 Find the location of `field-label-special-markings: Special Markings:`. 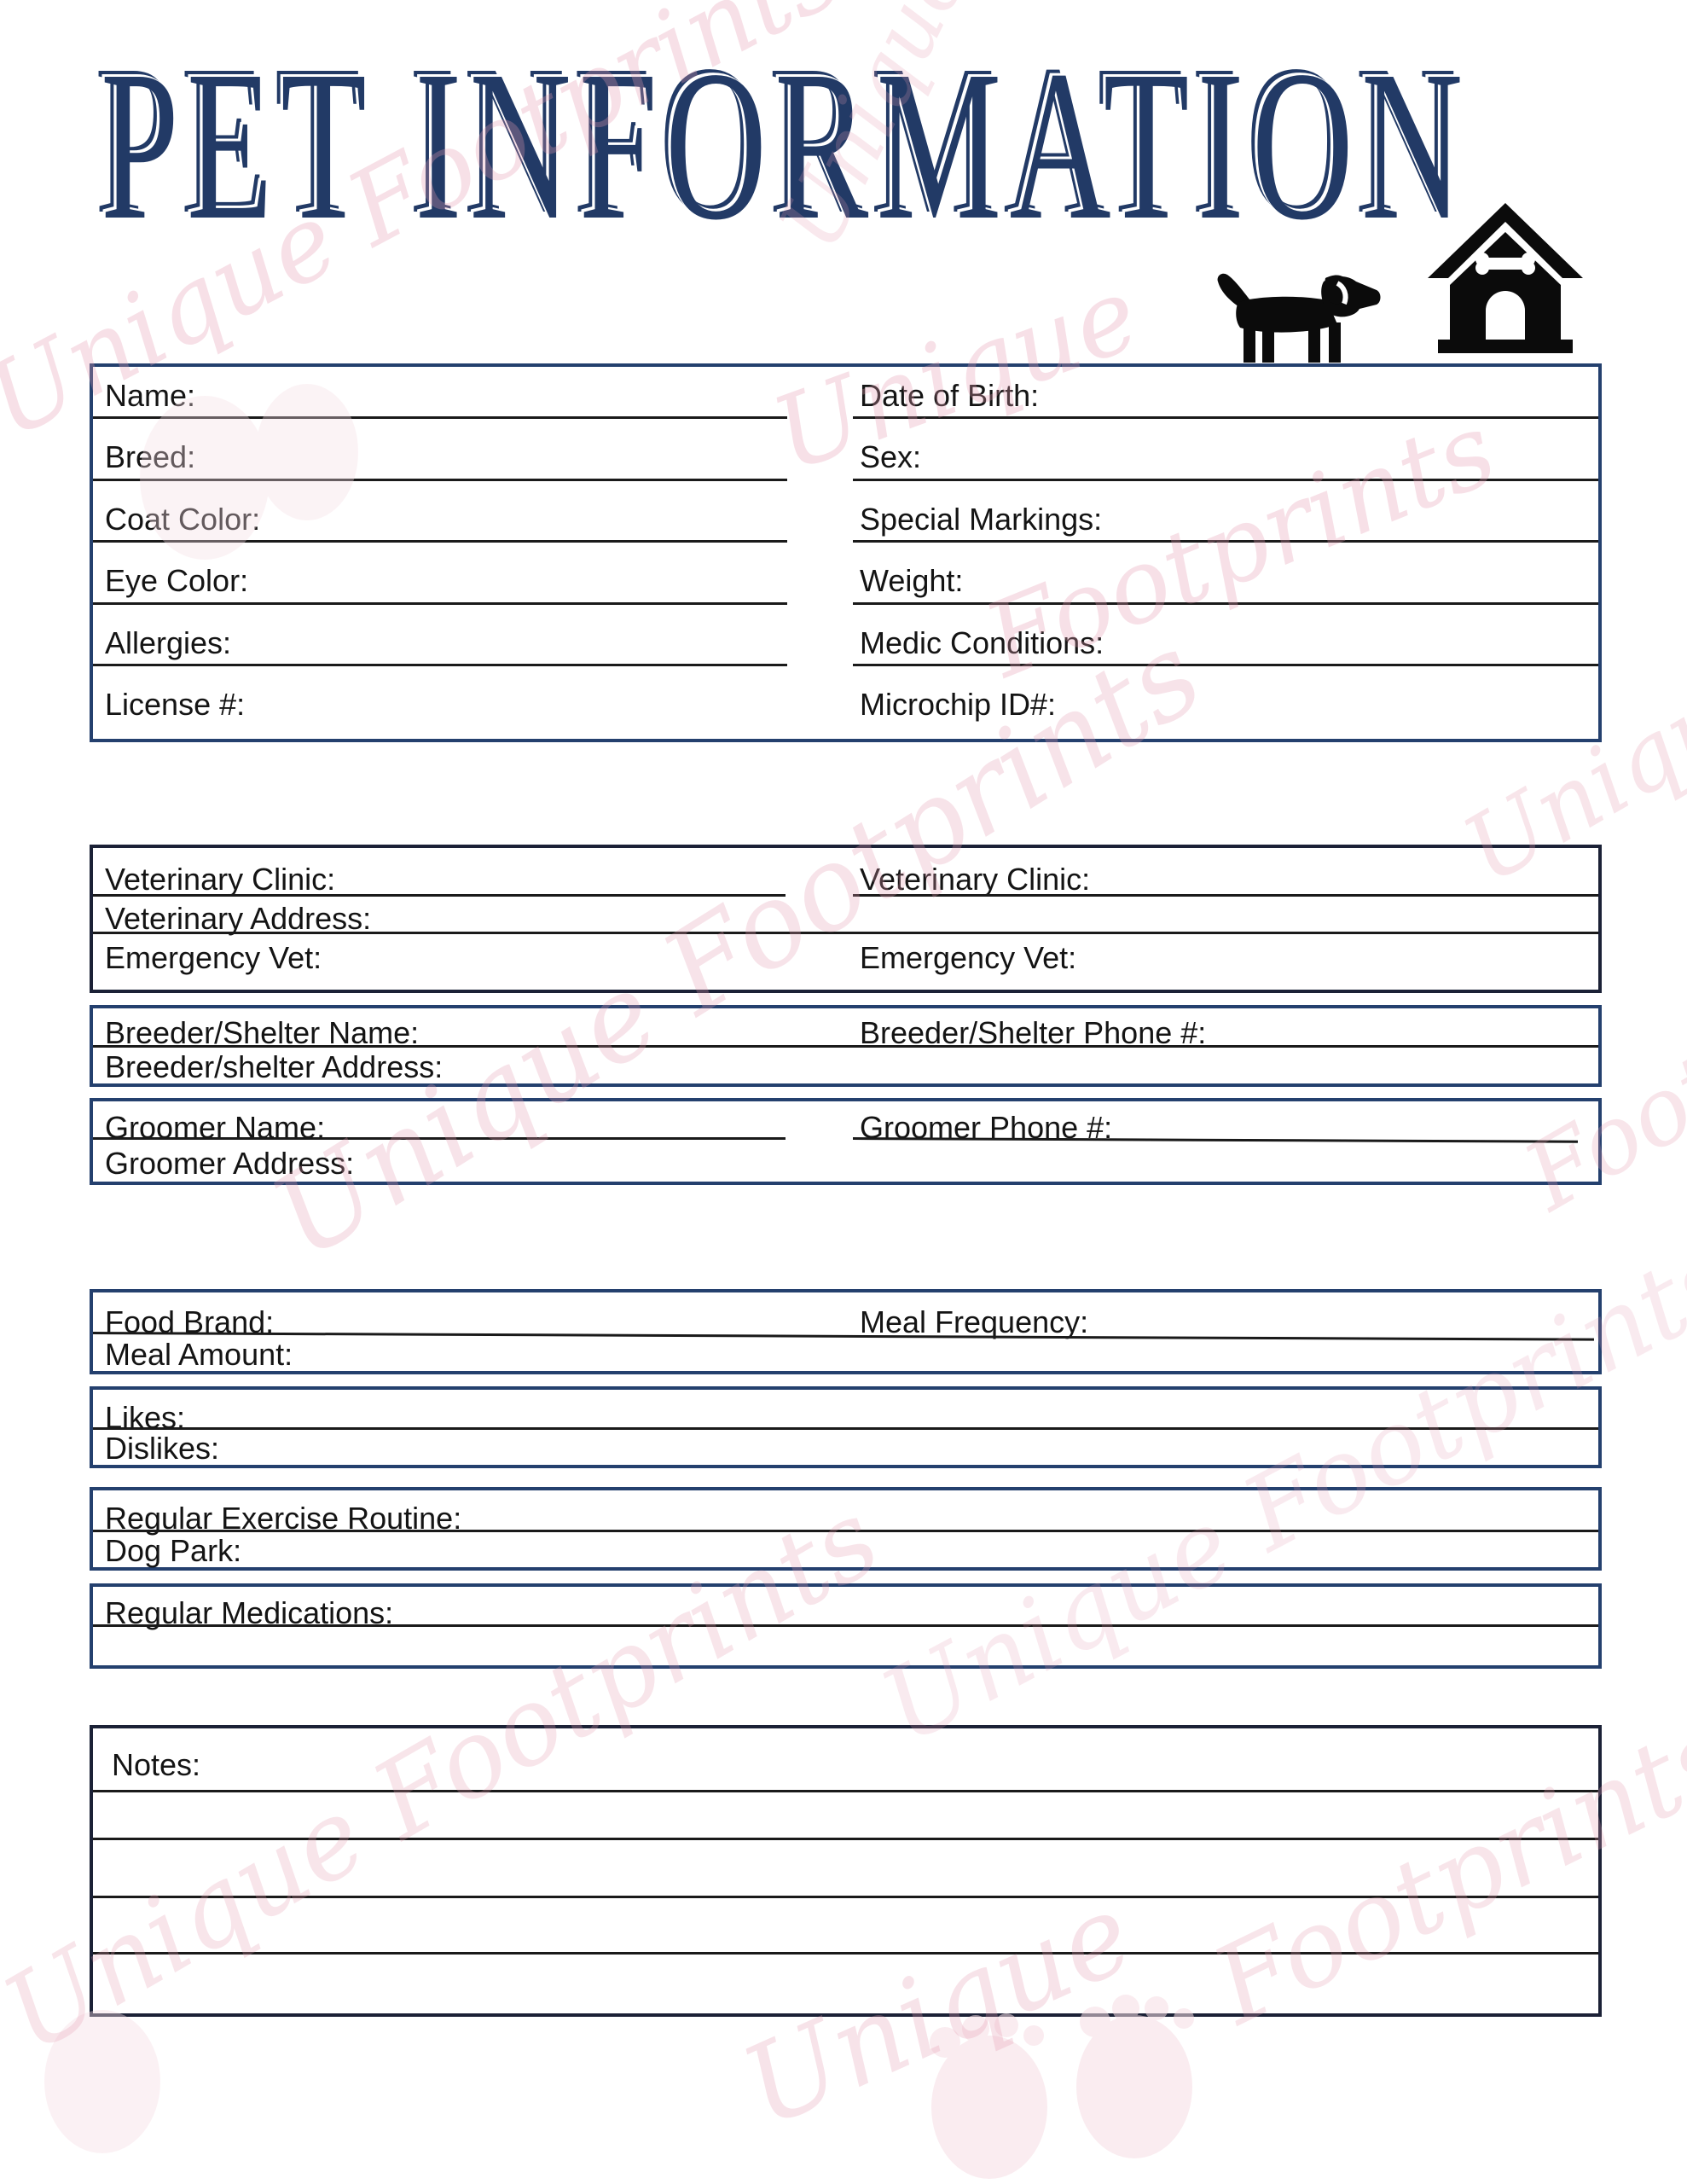

field-label-special-markings: Special Markings: is located at coordinates (981, 519).